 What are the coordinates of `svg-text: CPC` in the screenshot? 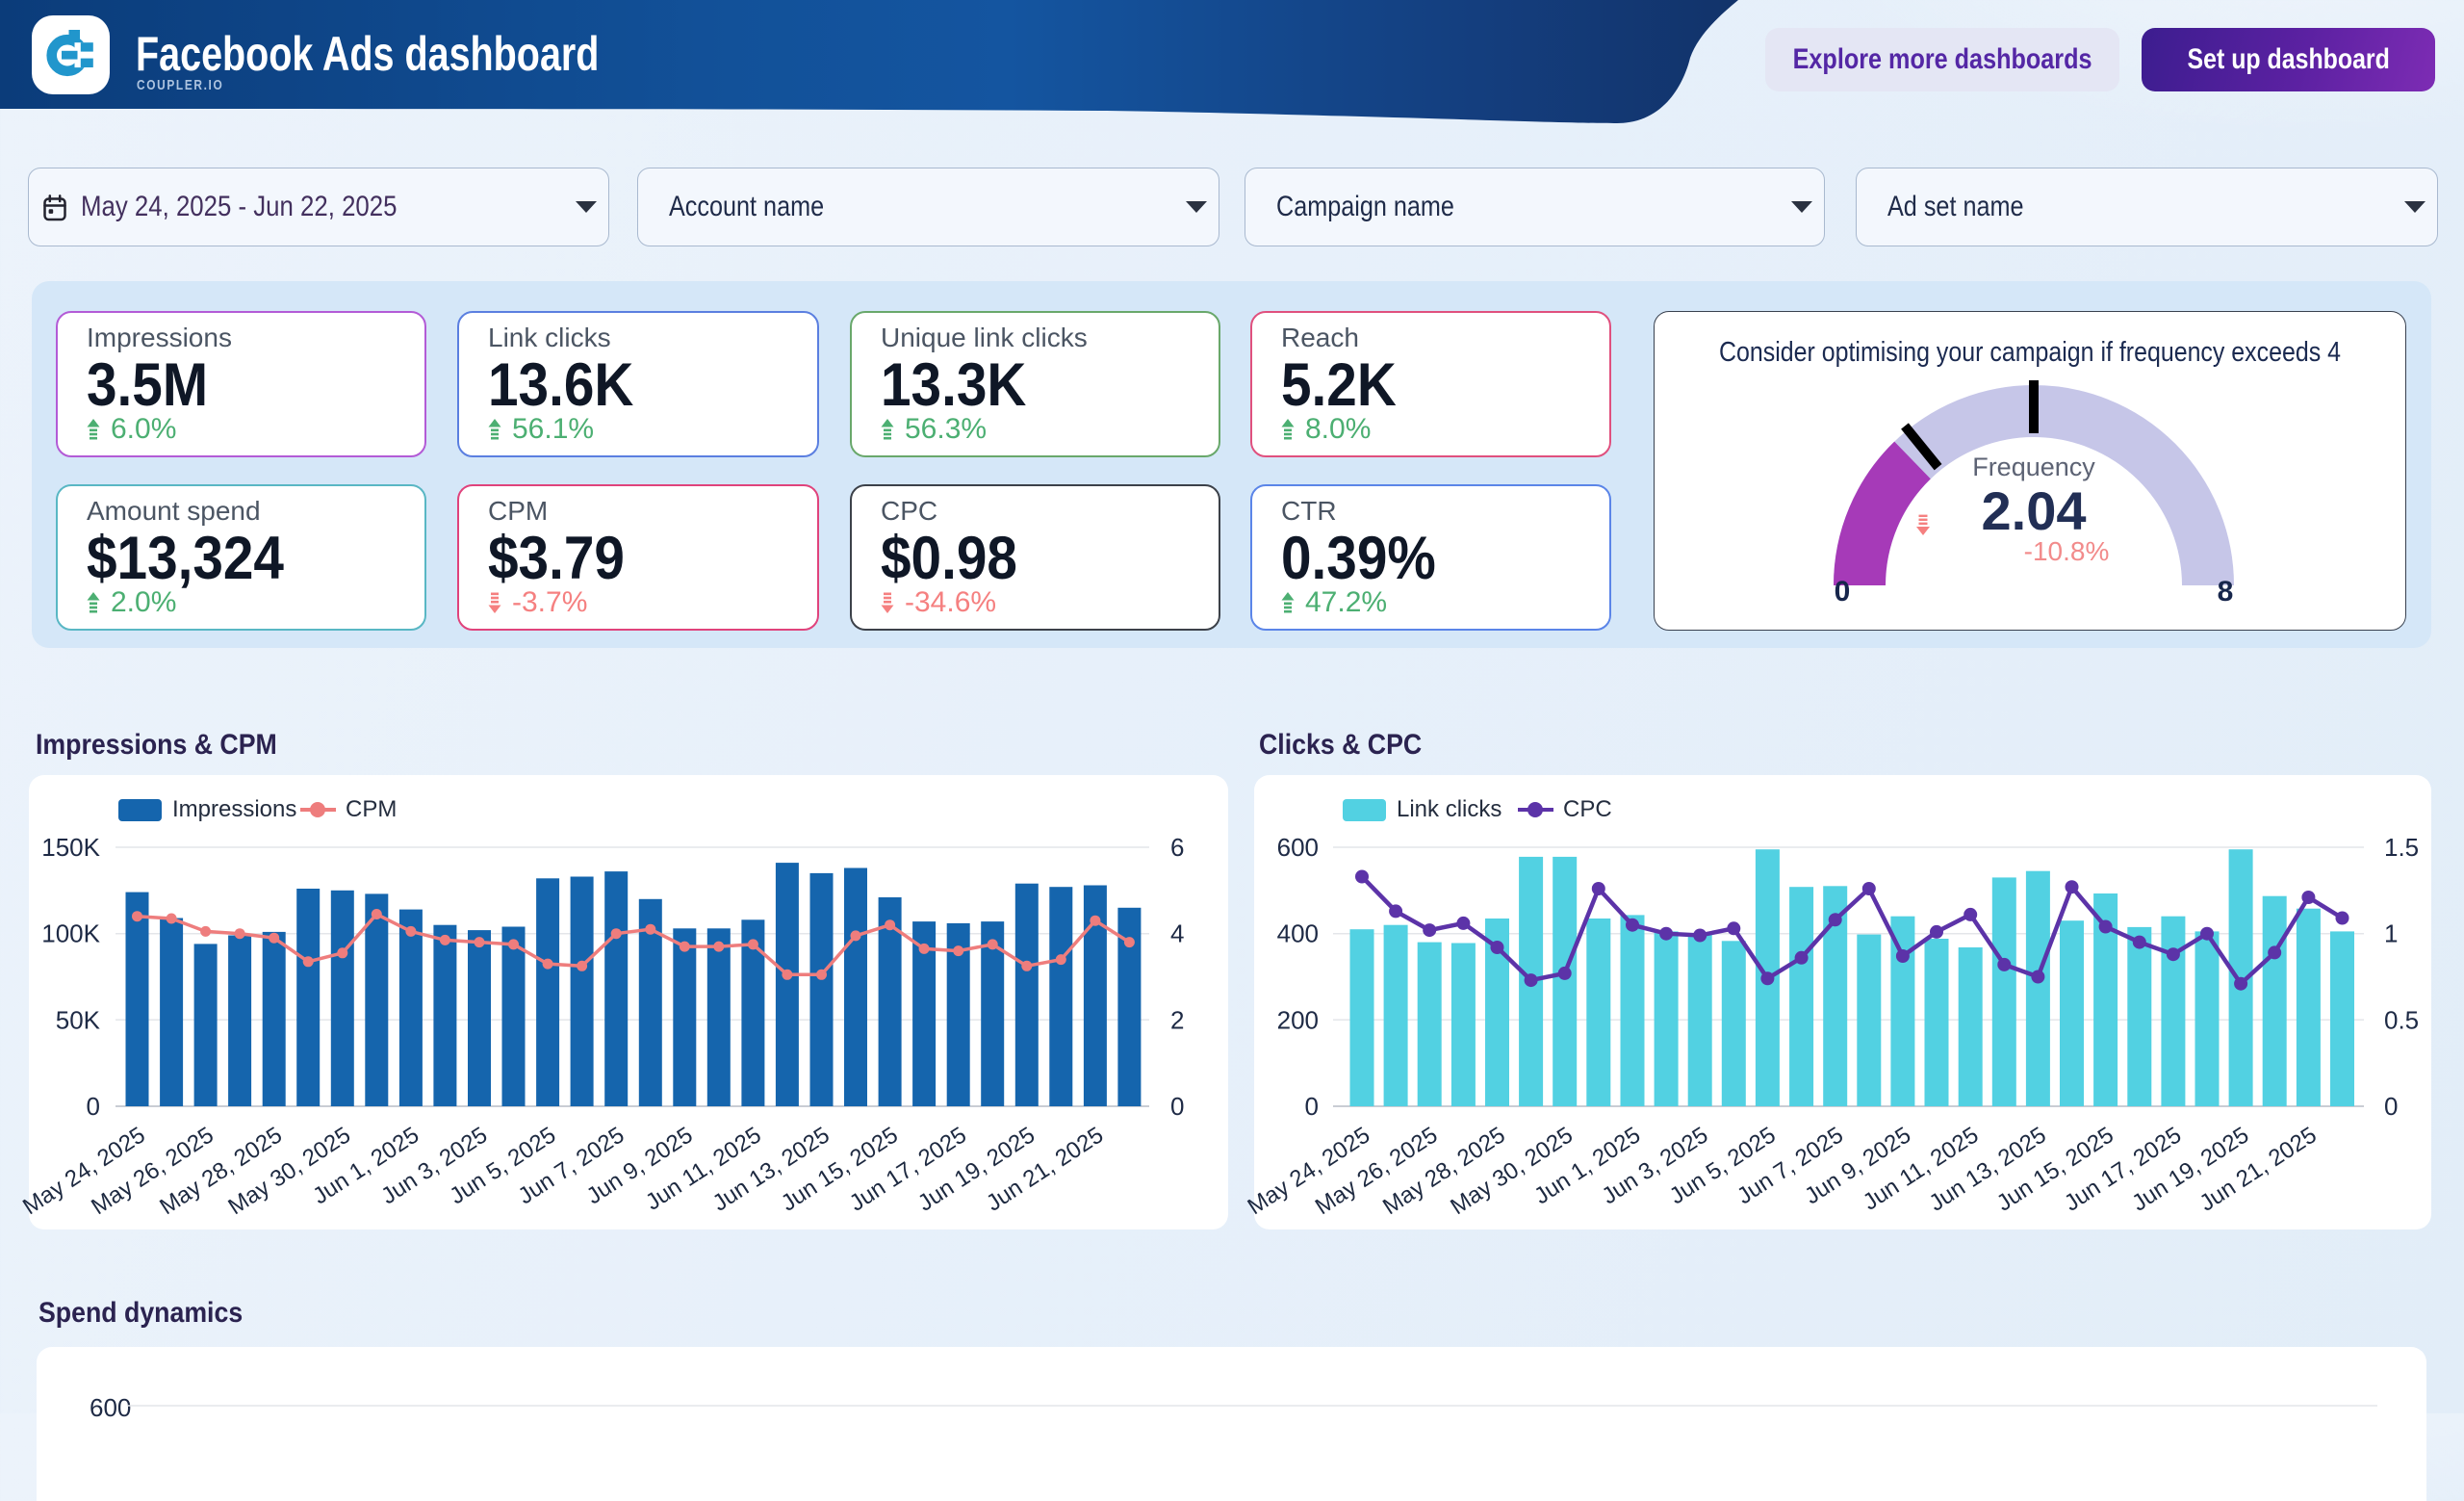 It's located at (1587, 809).